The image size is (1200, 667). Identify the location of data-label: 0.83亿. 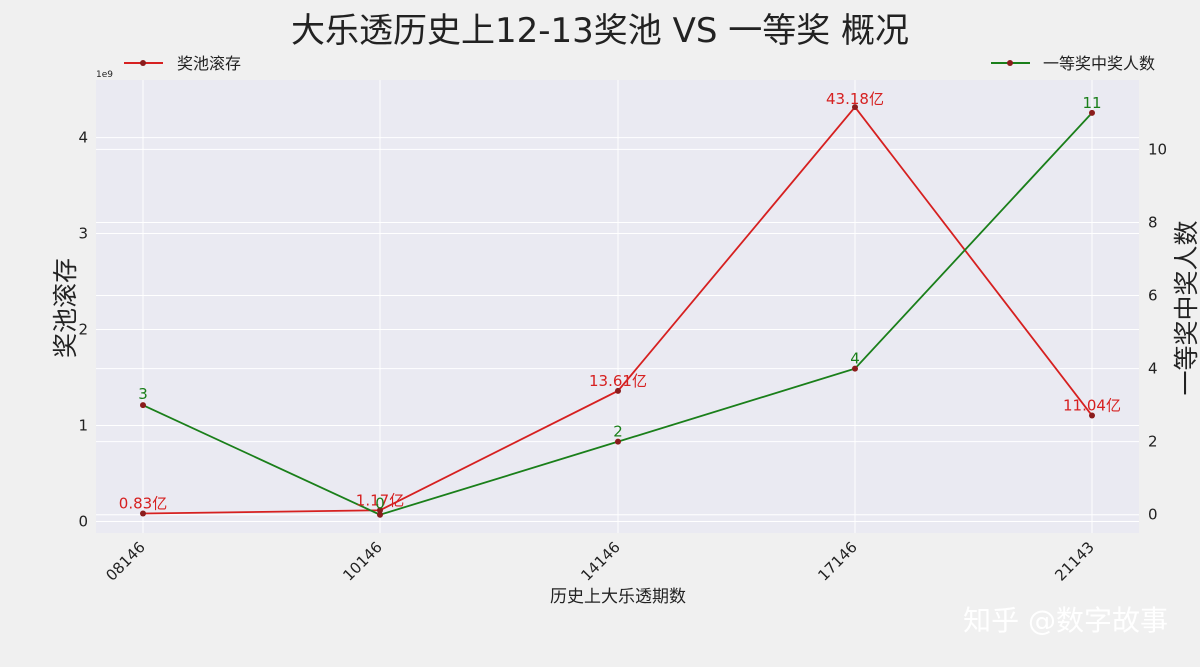
(143, 504).